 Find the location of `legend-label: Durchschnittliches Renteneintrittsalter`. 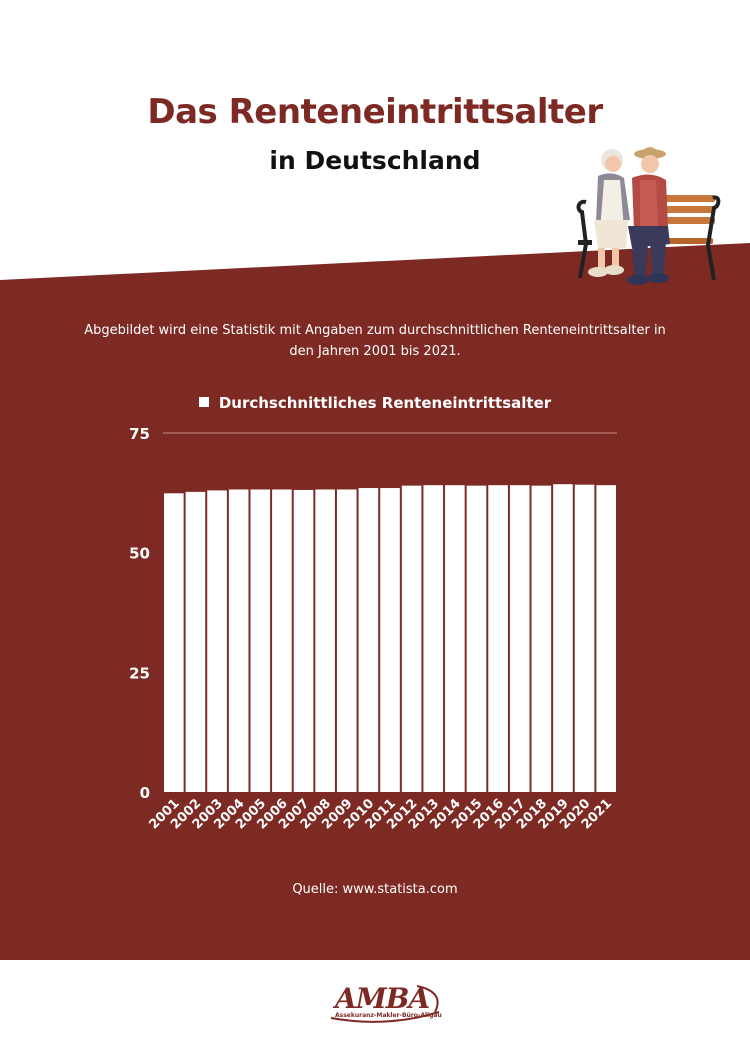

legend-label: Durchschnittliches Renteneintrittsalter is located at coordinates (385, 403).